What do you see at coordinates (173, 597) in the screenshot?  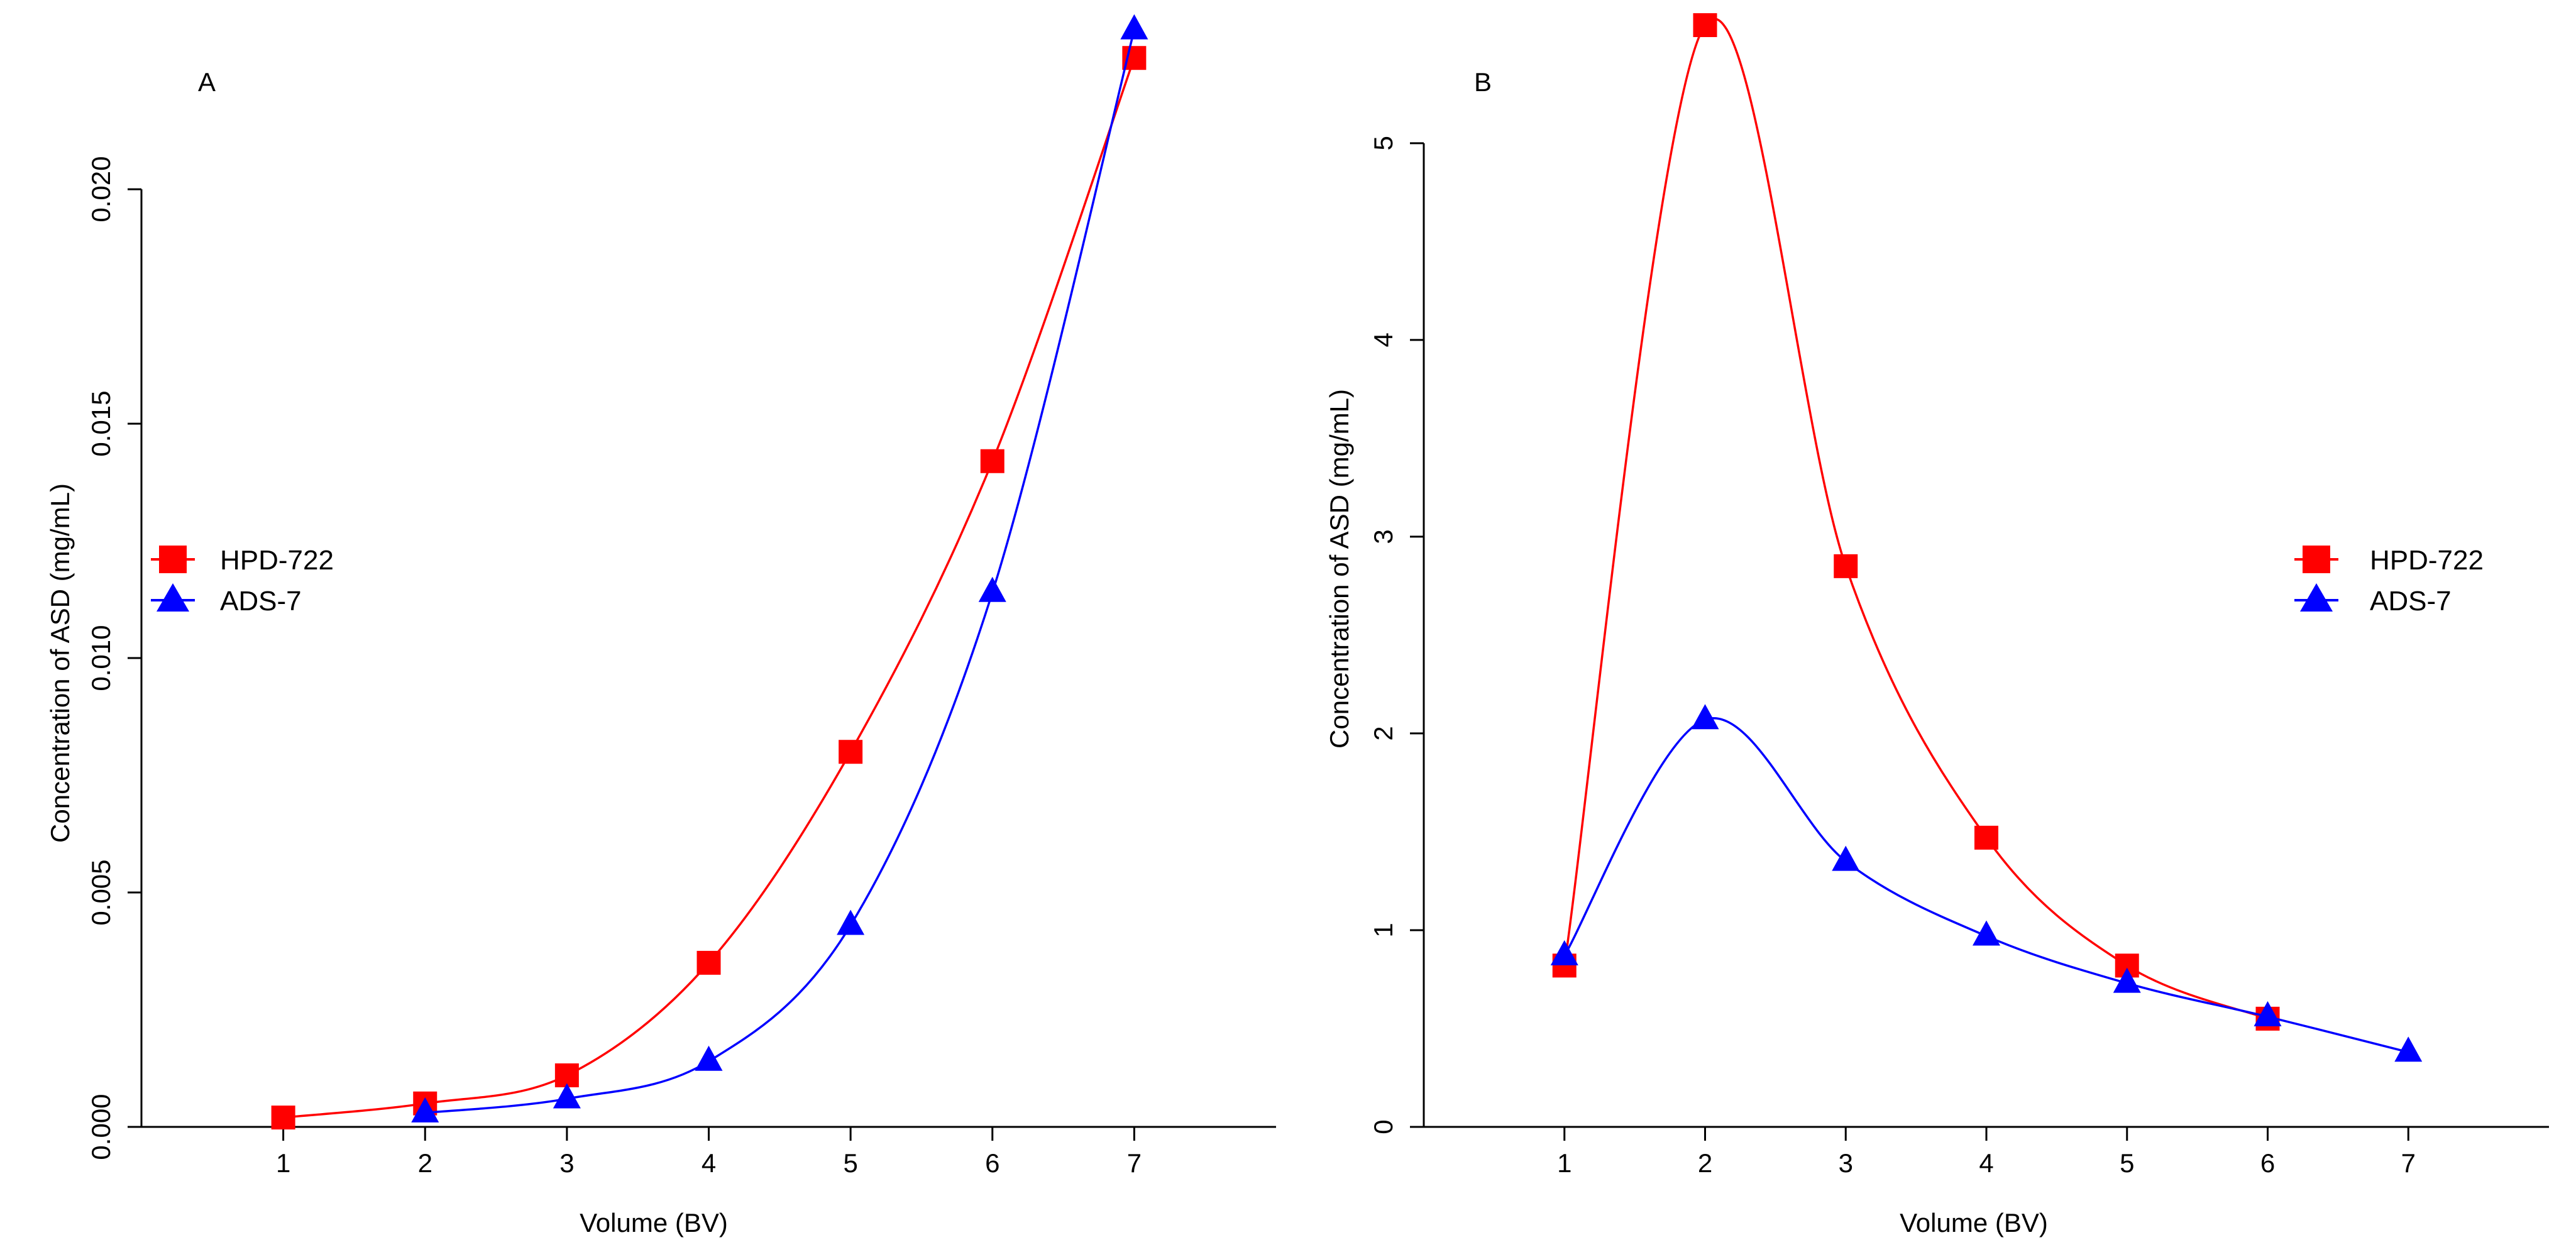 I see `legend-a-ads-marker` at bounding box center [173, 597].